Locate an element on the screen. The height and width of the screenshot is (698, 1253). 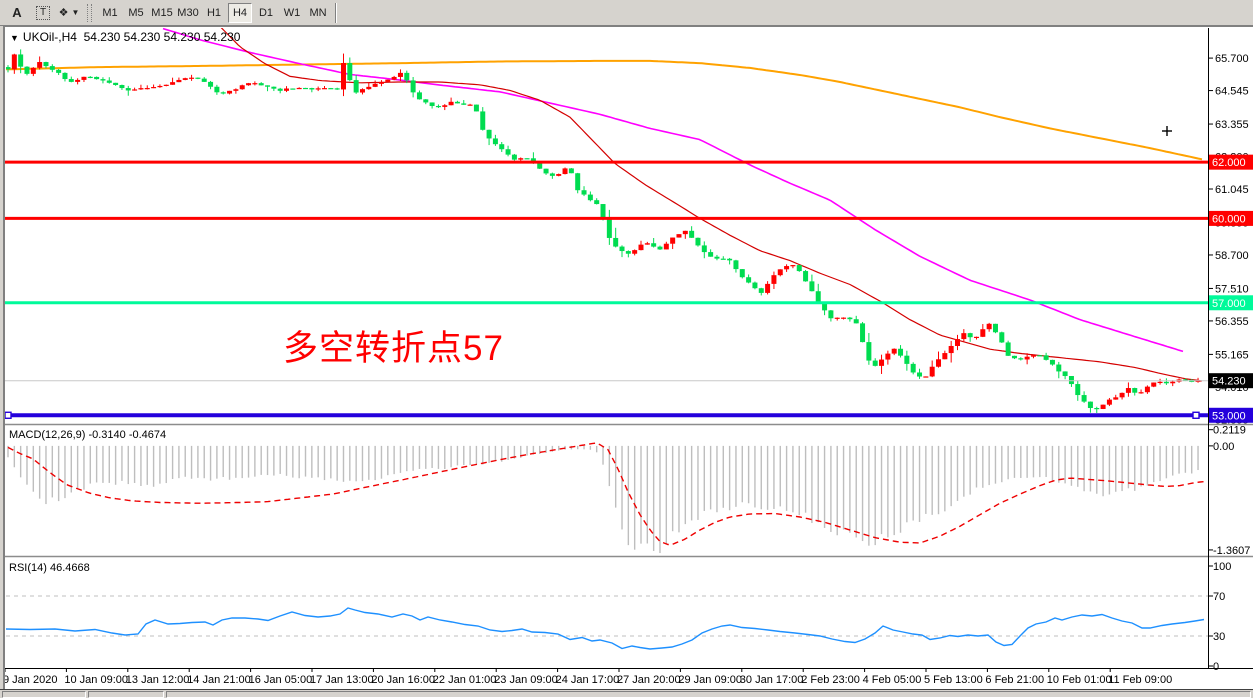
svg-text: 30 is located at coordinates (1219, 637).